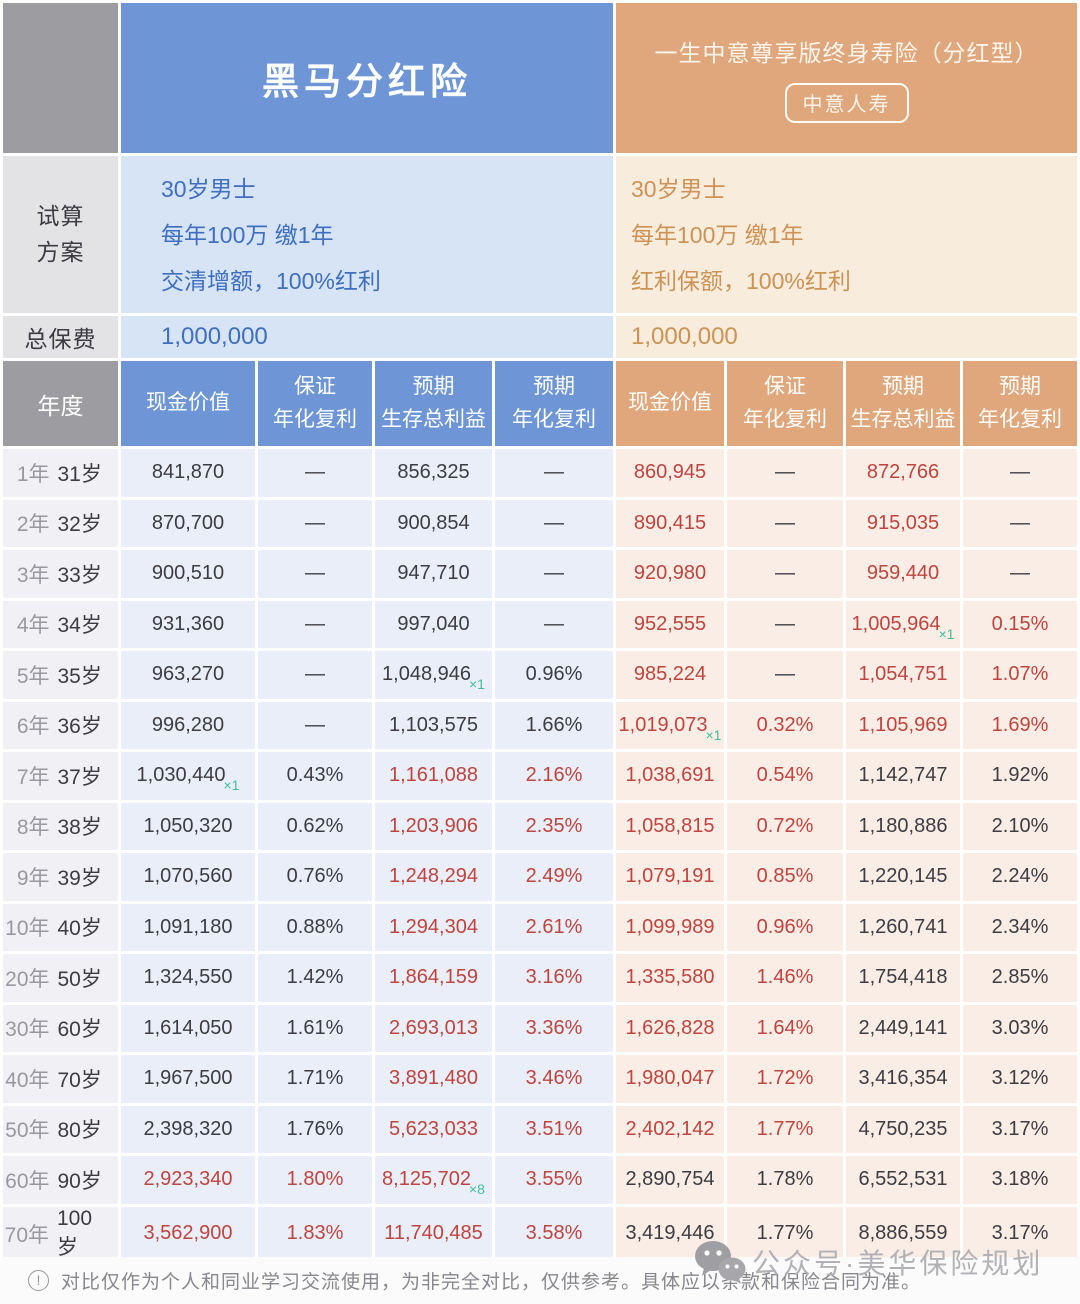 The height and width of the screenshot is (1304, 1080). I want to click on value-cell: 1,980,047, so click(670, 1079).